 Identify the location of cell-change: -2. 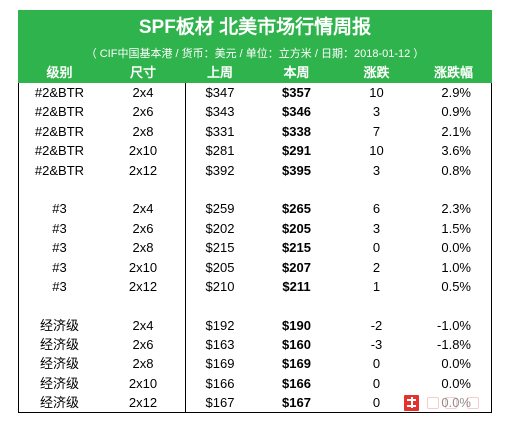
(376, 325).